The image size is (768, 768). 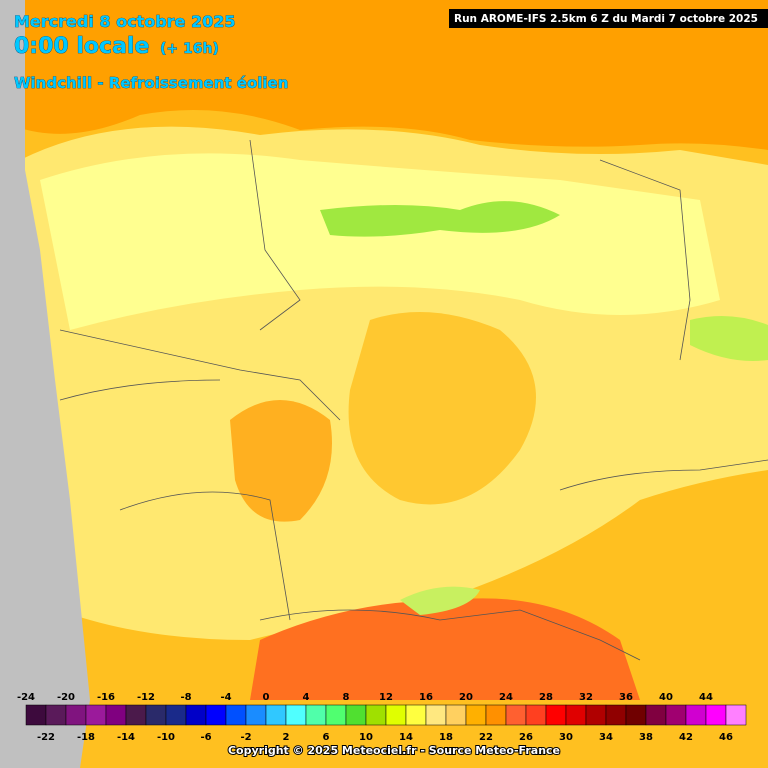 What do you see at coordinates (26, 697) in the screenshot?
I see `legend-label: -24` at bounding box center [26, 697].